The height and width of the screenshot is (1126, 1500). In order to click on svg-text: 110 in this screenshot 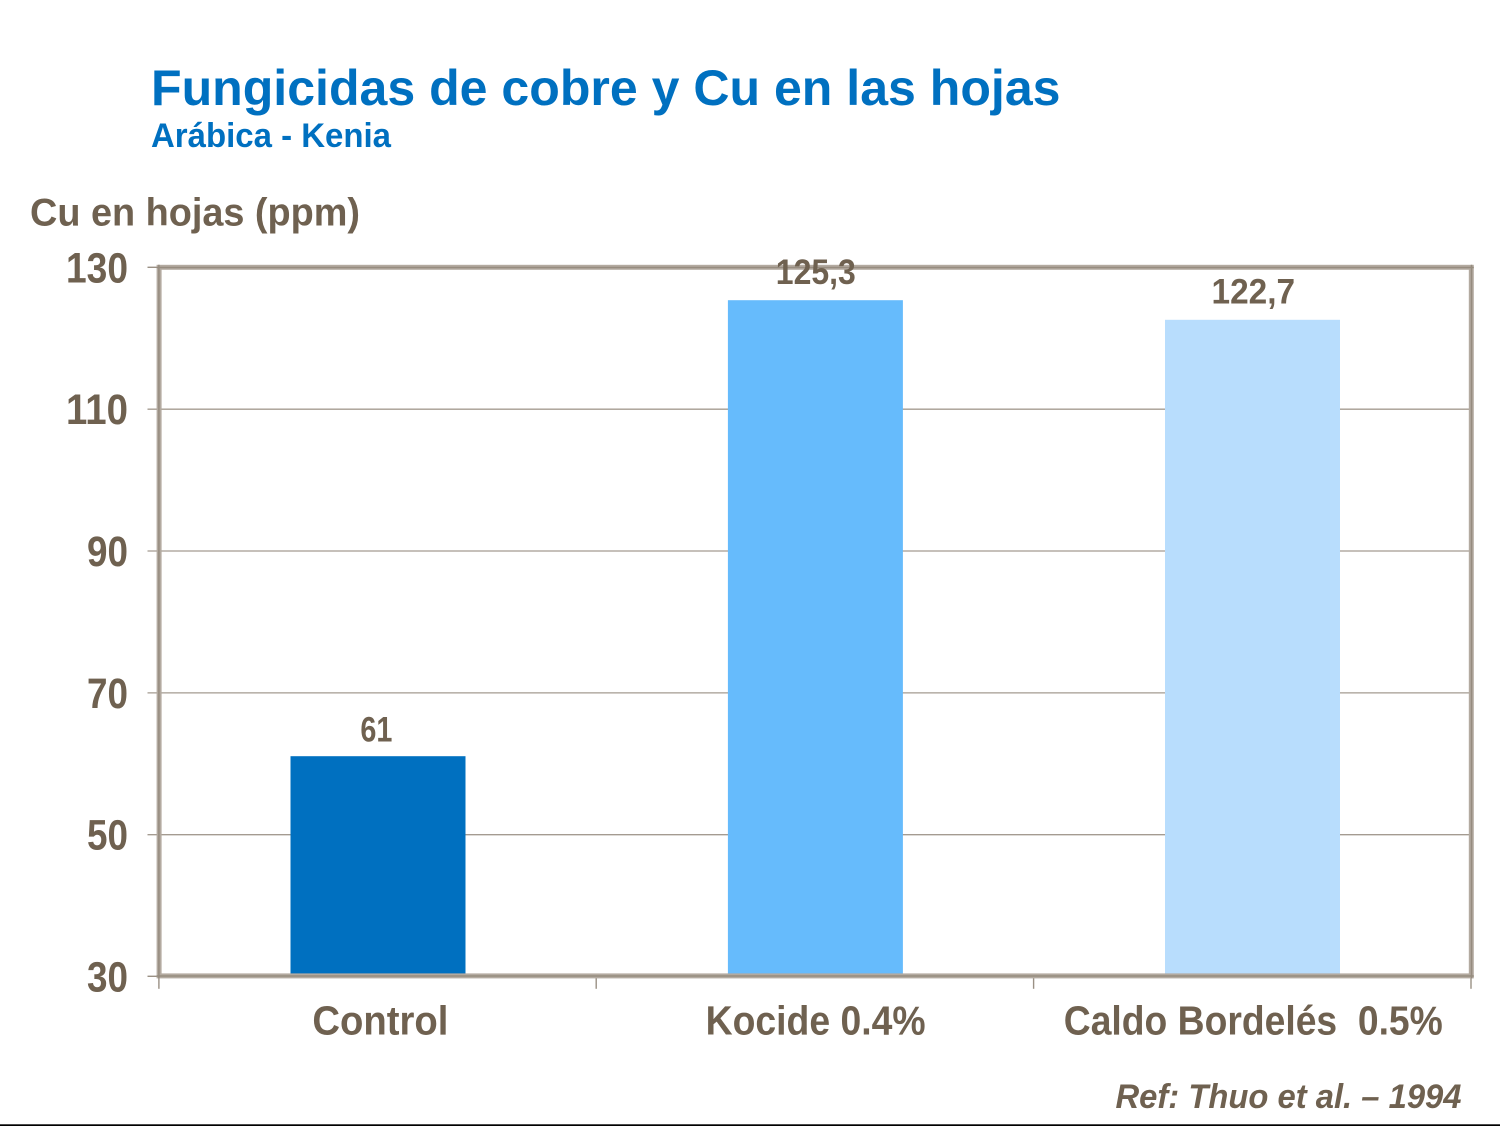, I will do `click(97, 409)`.